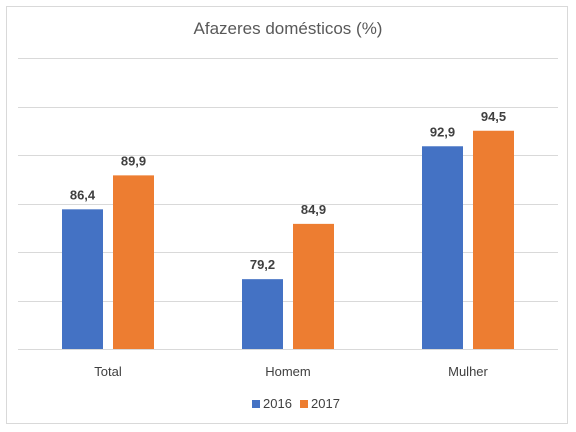 This screenshot has height=432, width=576. I want to click on bar-mulher-2016, so click(442, 247).